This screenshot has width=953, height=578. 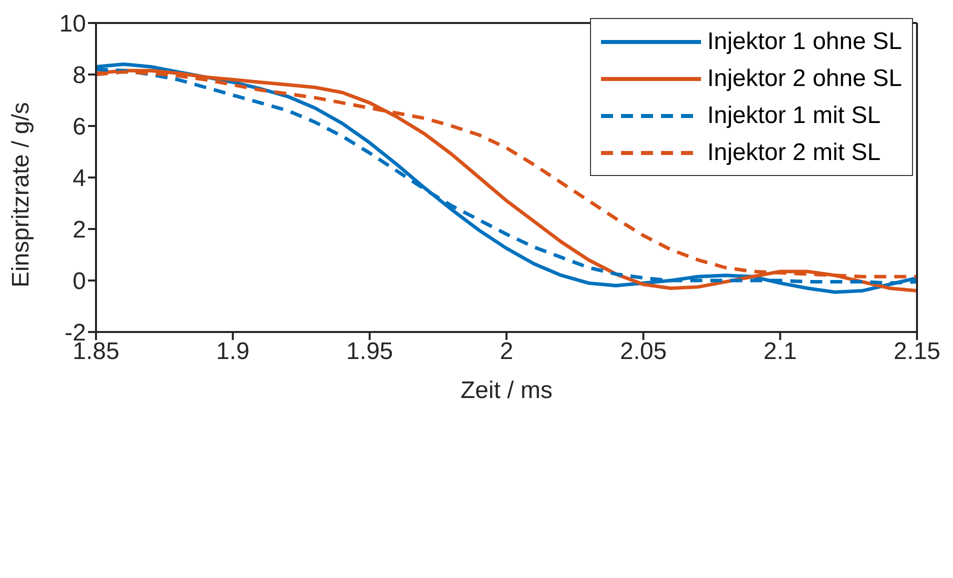 What do you see at coordinates (79, 230) in the screenshot?
I see `y-tick-label: 2` at bounding box center [79, 230].